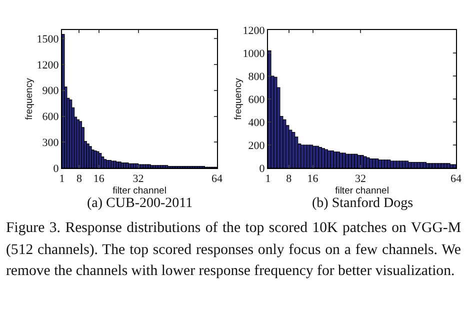  What do you see at coordinates (254, 54) in the screenshot?
I see `y-tick-label: 1000` at bounding box center [254, 54].